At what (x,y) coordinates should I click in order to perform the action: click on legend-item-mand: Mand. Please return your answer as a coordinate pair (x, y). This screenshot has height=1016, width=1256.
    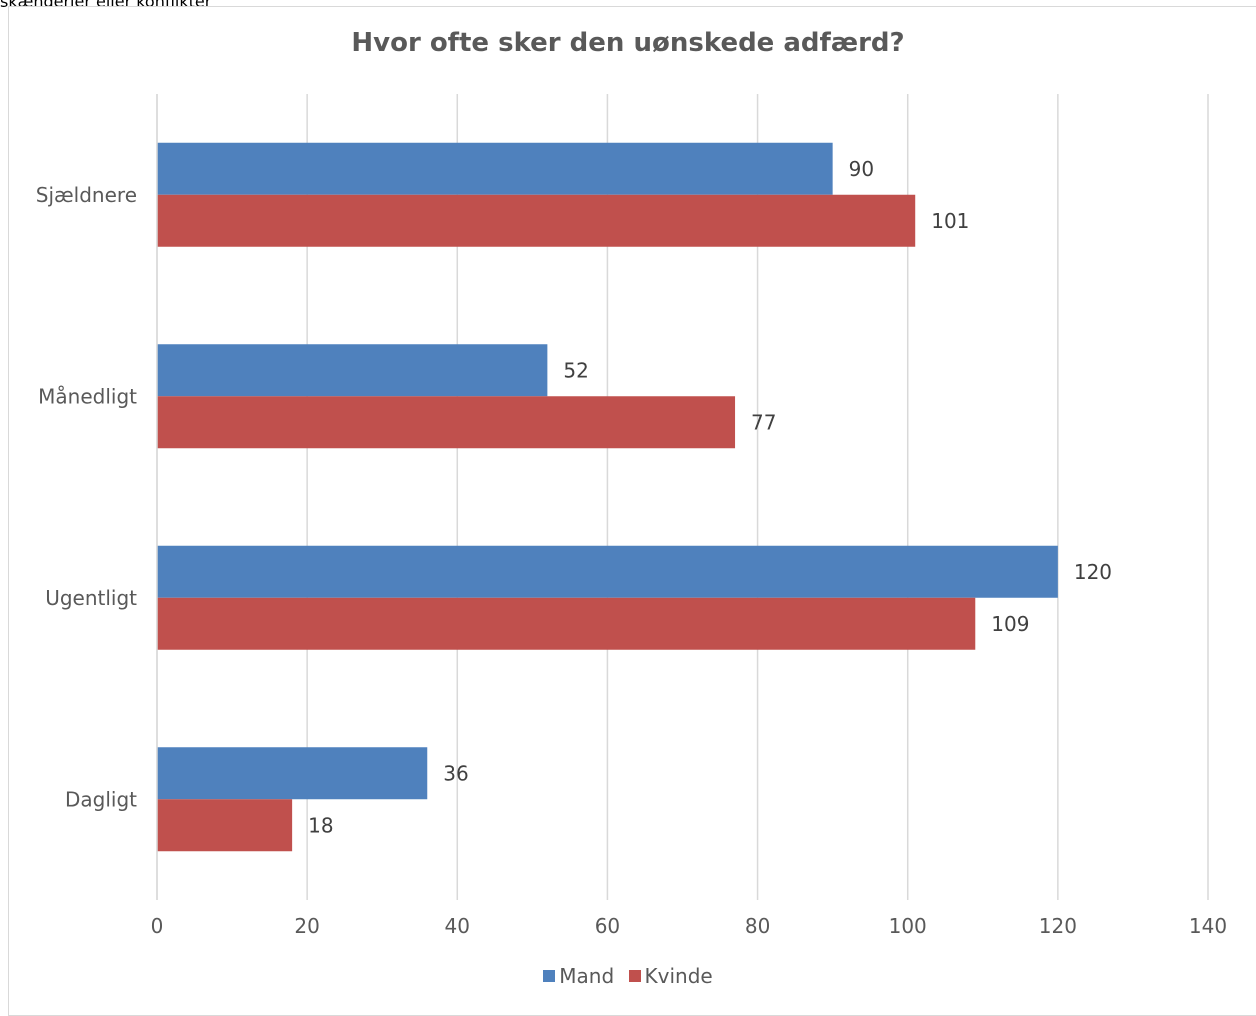
    Looking at the image, I should click on (578, 976).